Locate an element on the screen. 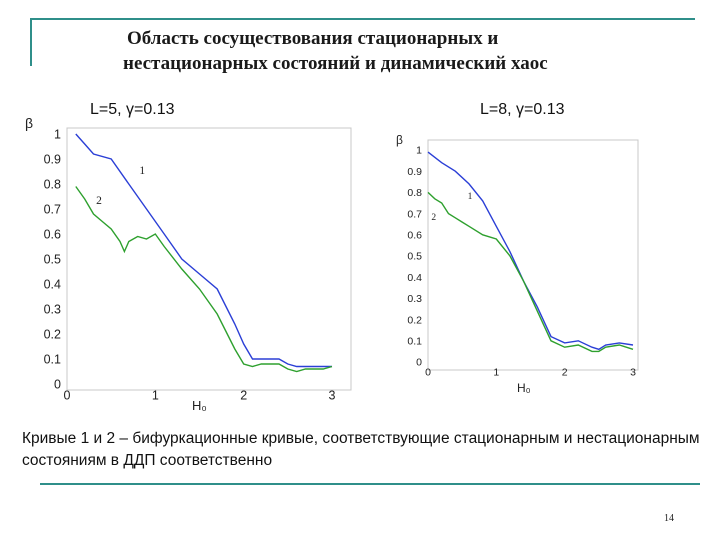  top-rule is located at coordinates (362, 19).